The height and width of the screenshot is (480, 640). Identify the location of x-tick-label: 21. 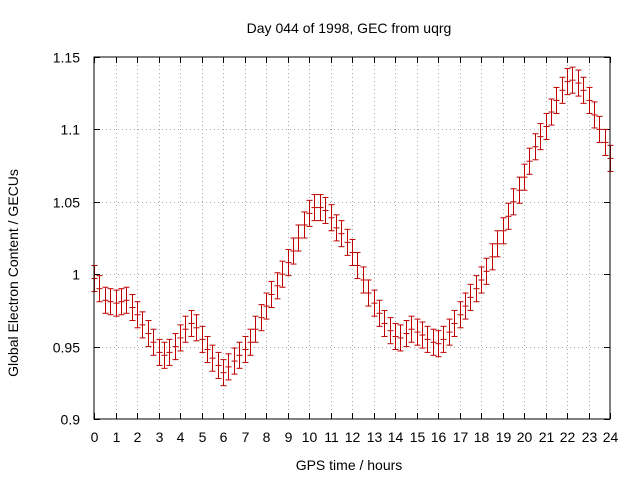
(547, 437).